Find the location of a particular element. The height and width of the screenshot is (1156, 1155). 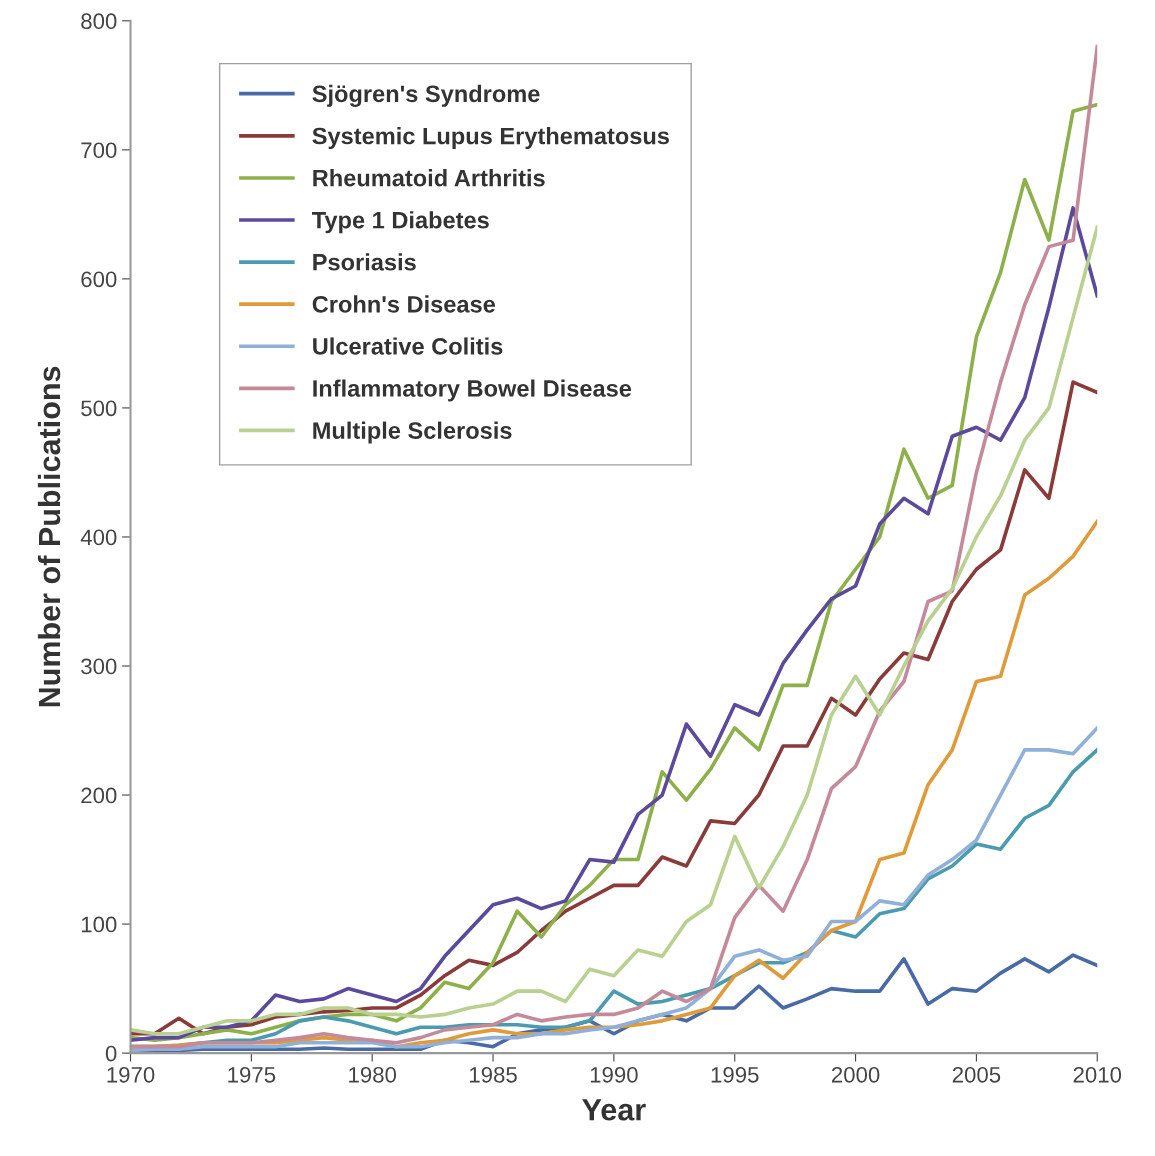

legend-label: Inflammatory Bowel Disease is located at coordinates (472, 390).